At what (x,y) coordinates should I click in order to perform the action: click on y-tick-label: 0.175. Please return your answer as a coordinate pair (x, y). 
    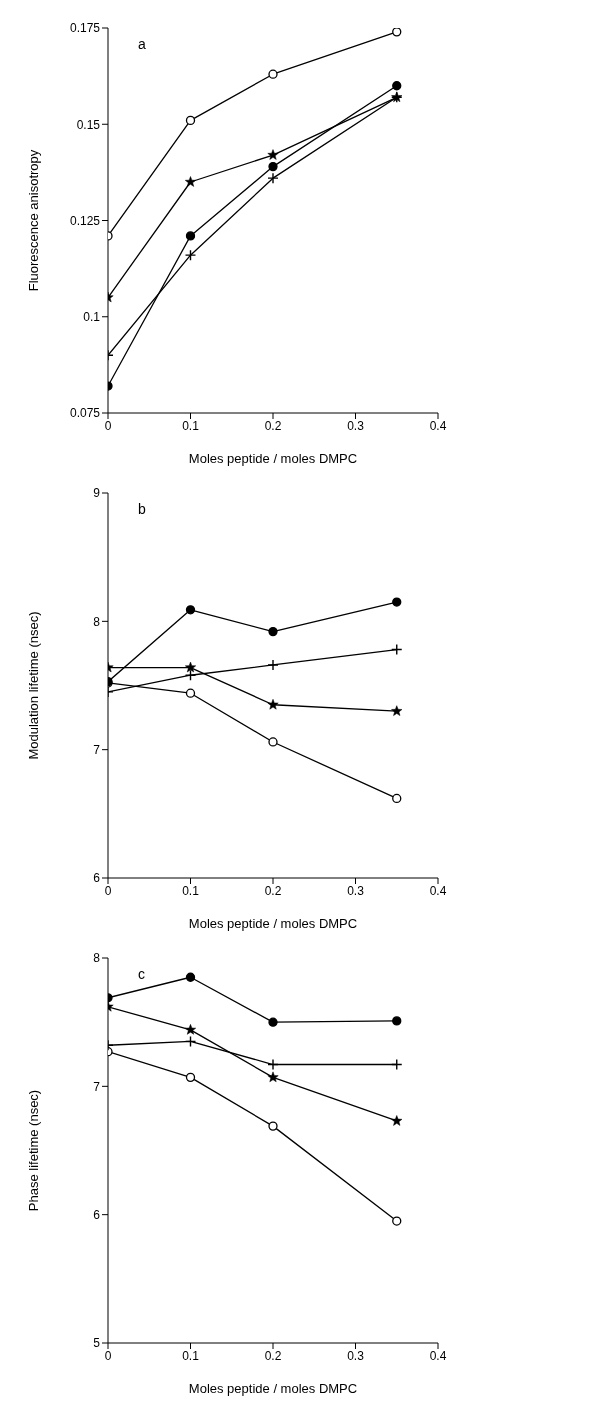
    Looking at the image, I should click on (85, 28).